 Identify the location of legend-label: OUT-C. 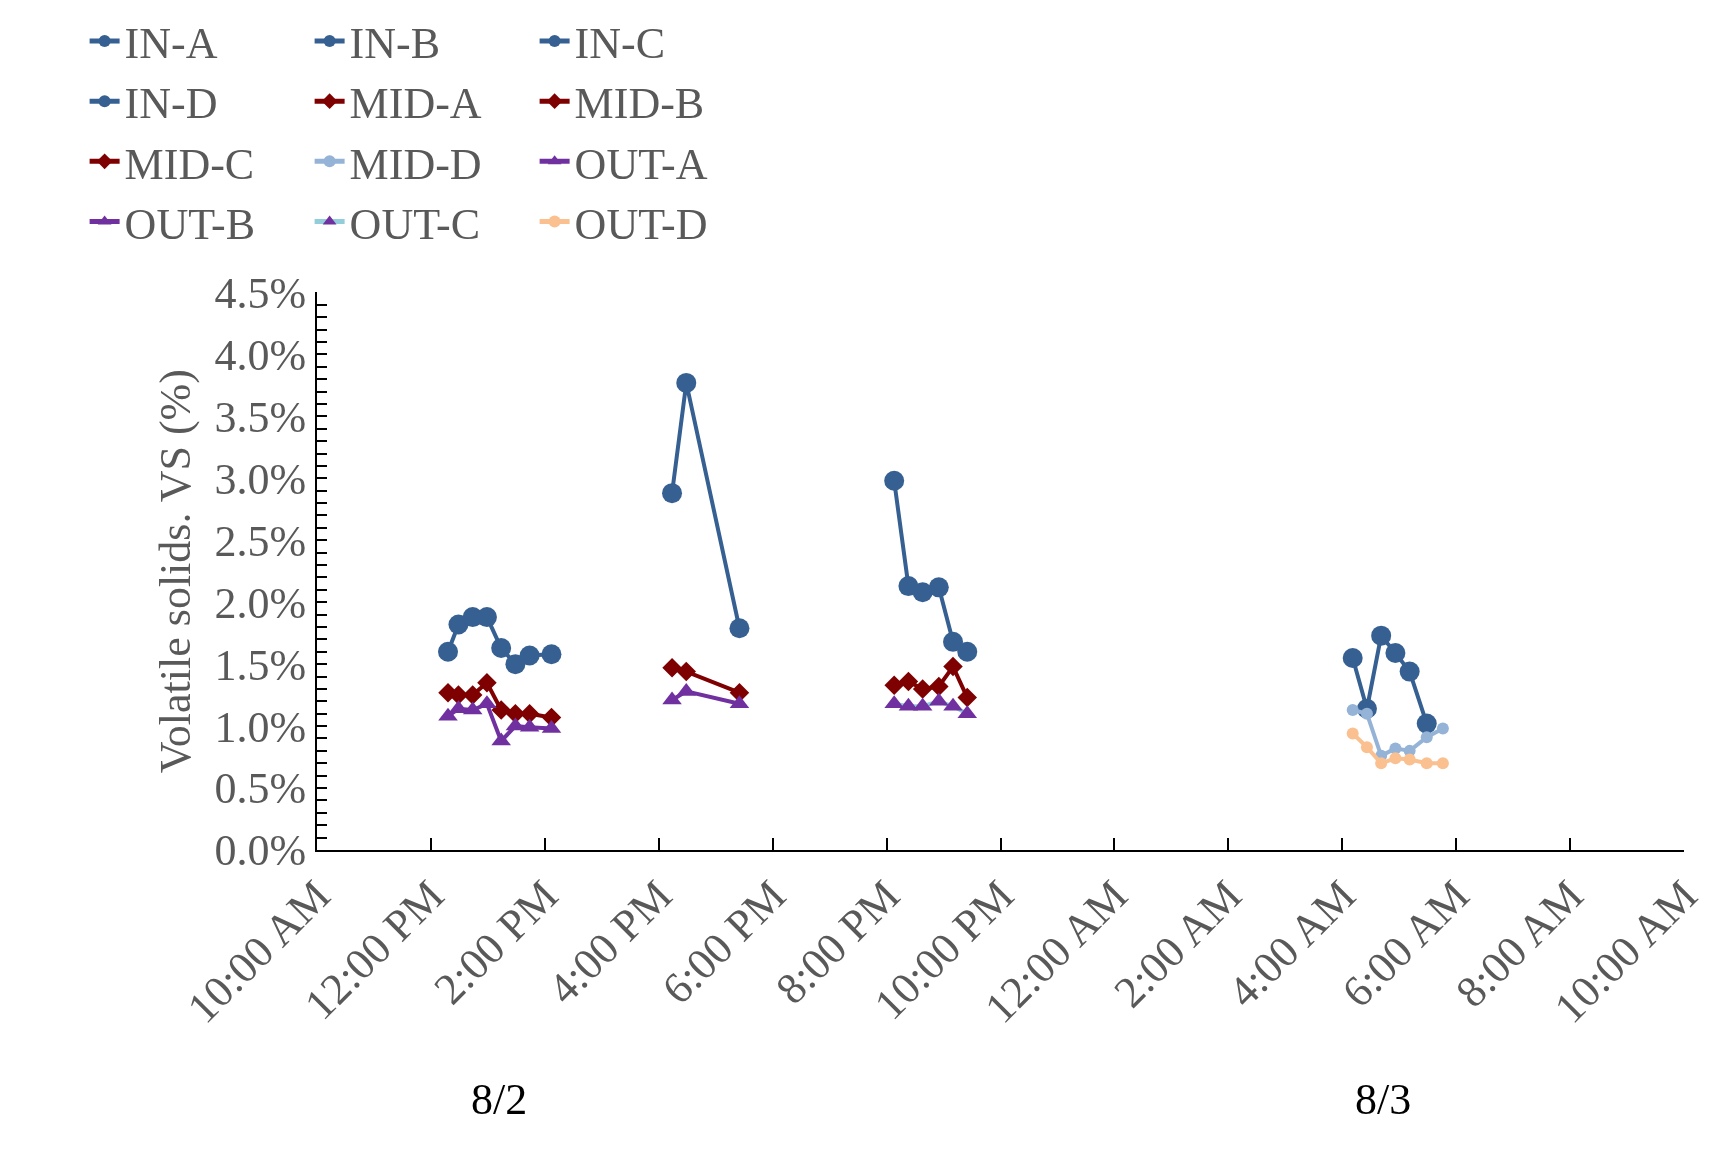
(414, 224).